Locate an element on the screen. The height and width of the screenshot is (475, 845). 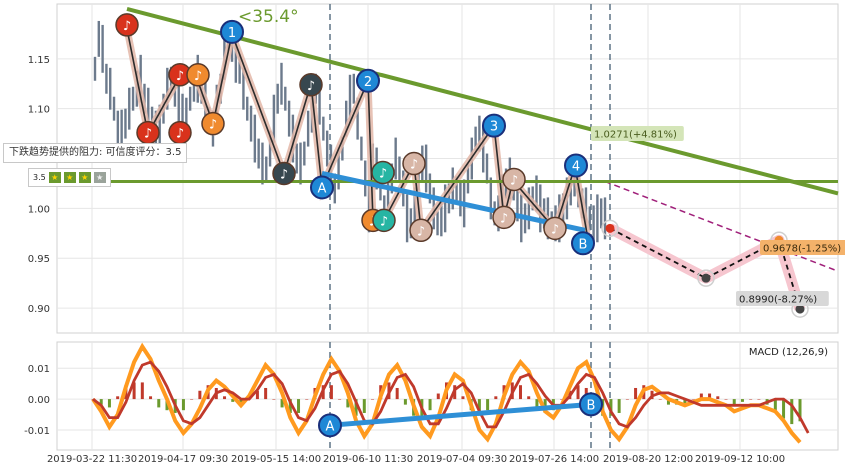
macd-support-trendline is located at coordinates (460, 414).